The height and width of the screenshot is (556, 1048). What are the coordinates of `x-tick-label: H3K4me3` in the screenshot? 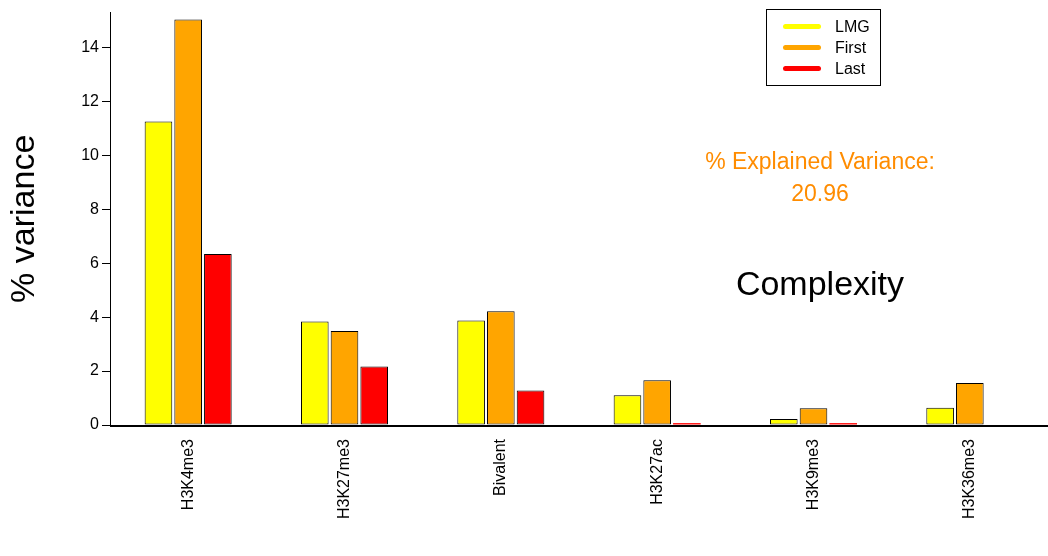 It's located at (187, 474).